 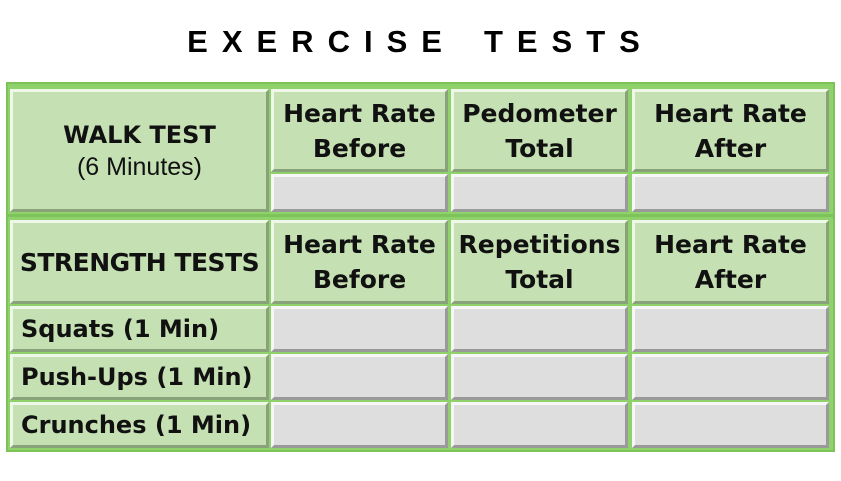 I want to click on row-label-crunches: Crunches (1 Min), so click(x=139, y=425).